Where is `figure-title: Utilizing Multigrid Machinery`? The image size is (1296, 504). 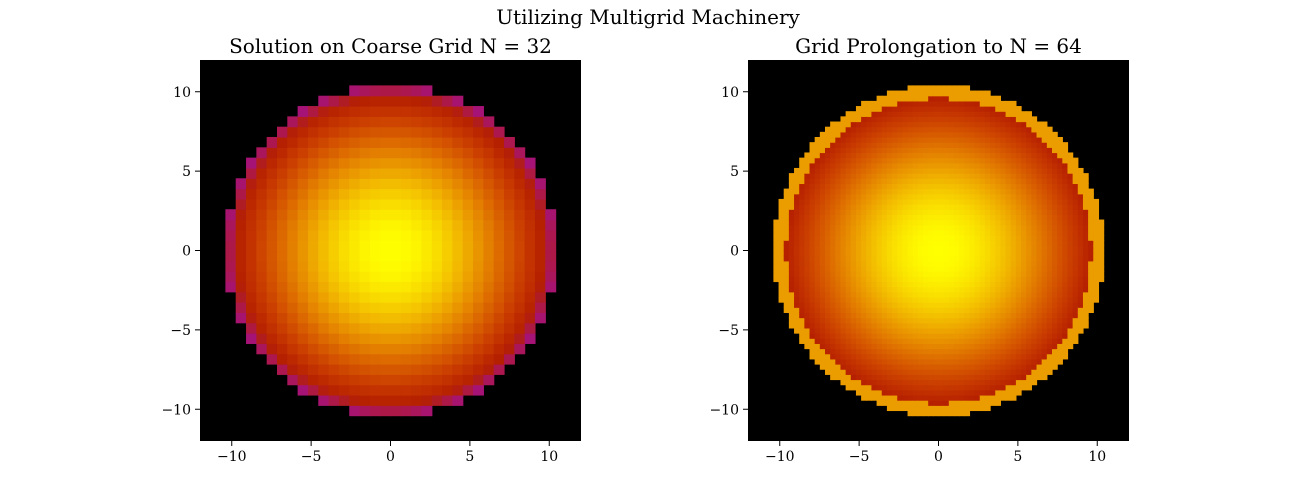
figure-title: Utilizing Multigrid Machinery is located at coordinates (648, 17).